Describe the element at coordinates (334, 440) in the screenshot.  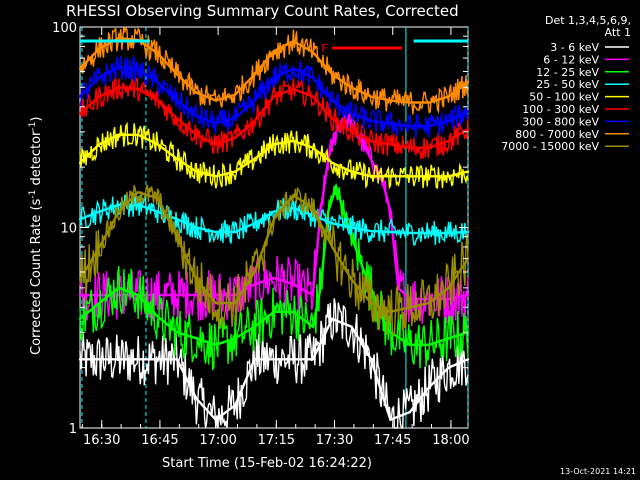
I see `x-tick-label-4: 17:30` at that location.